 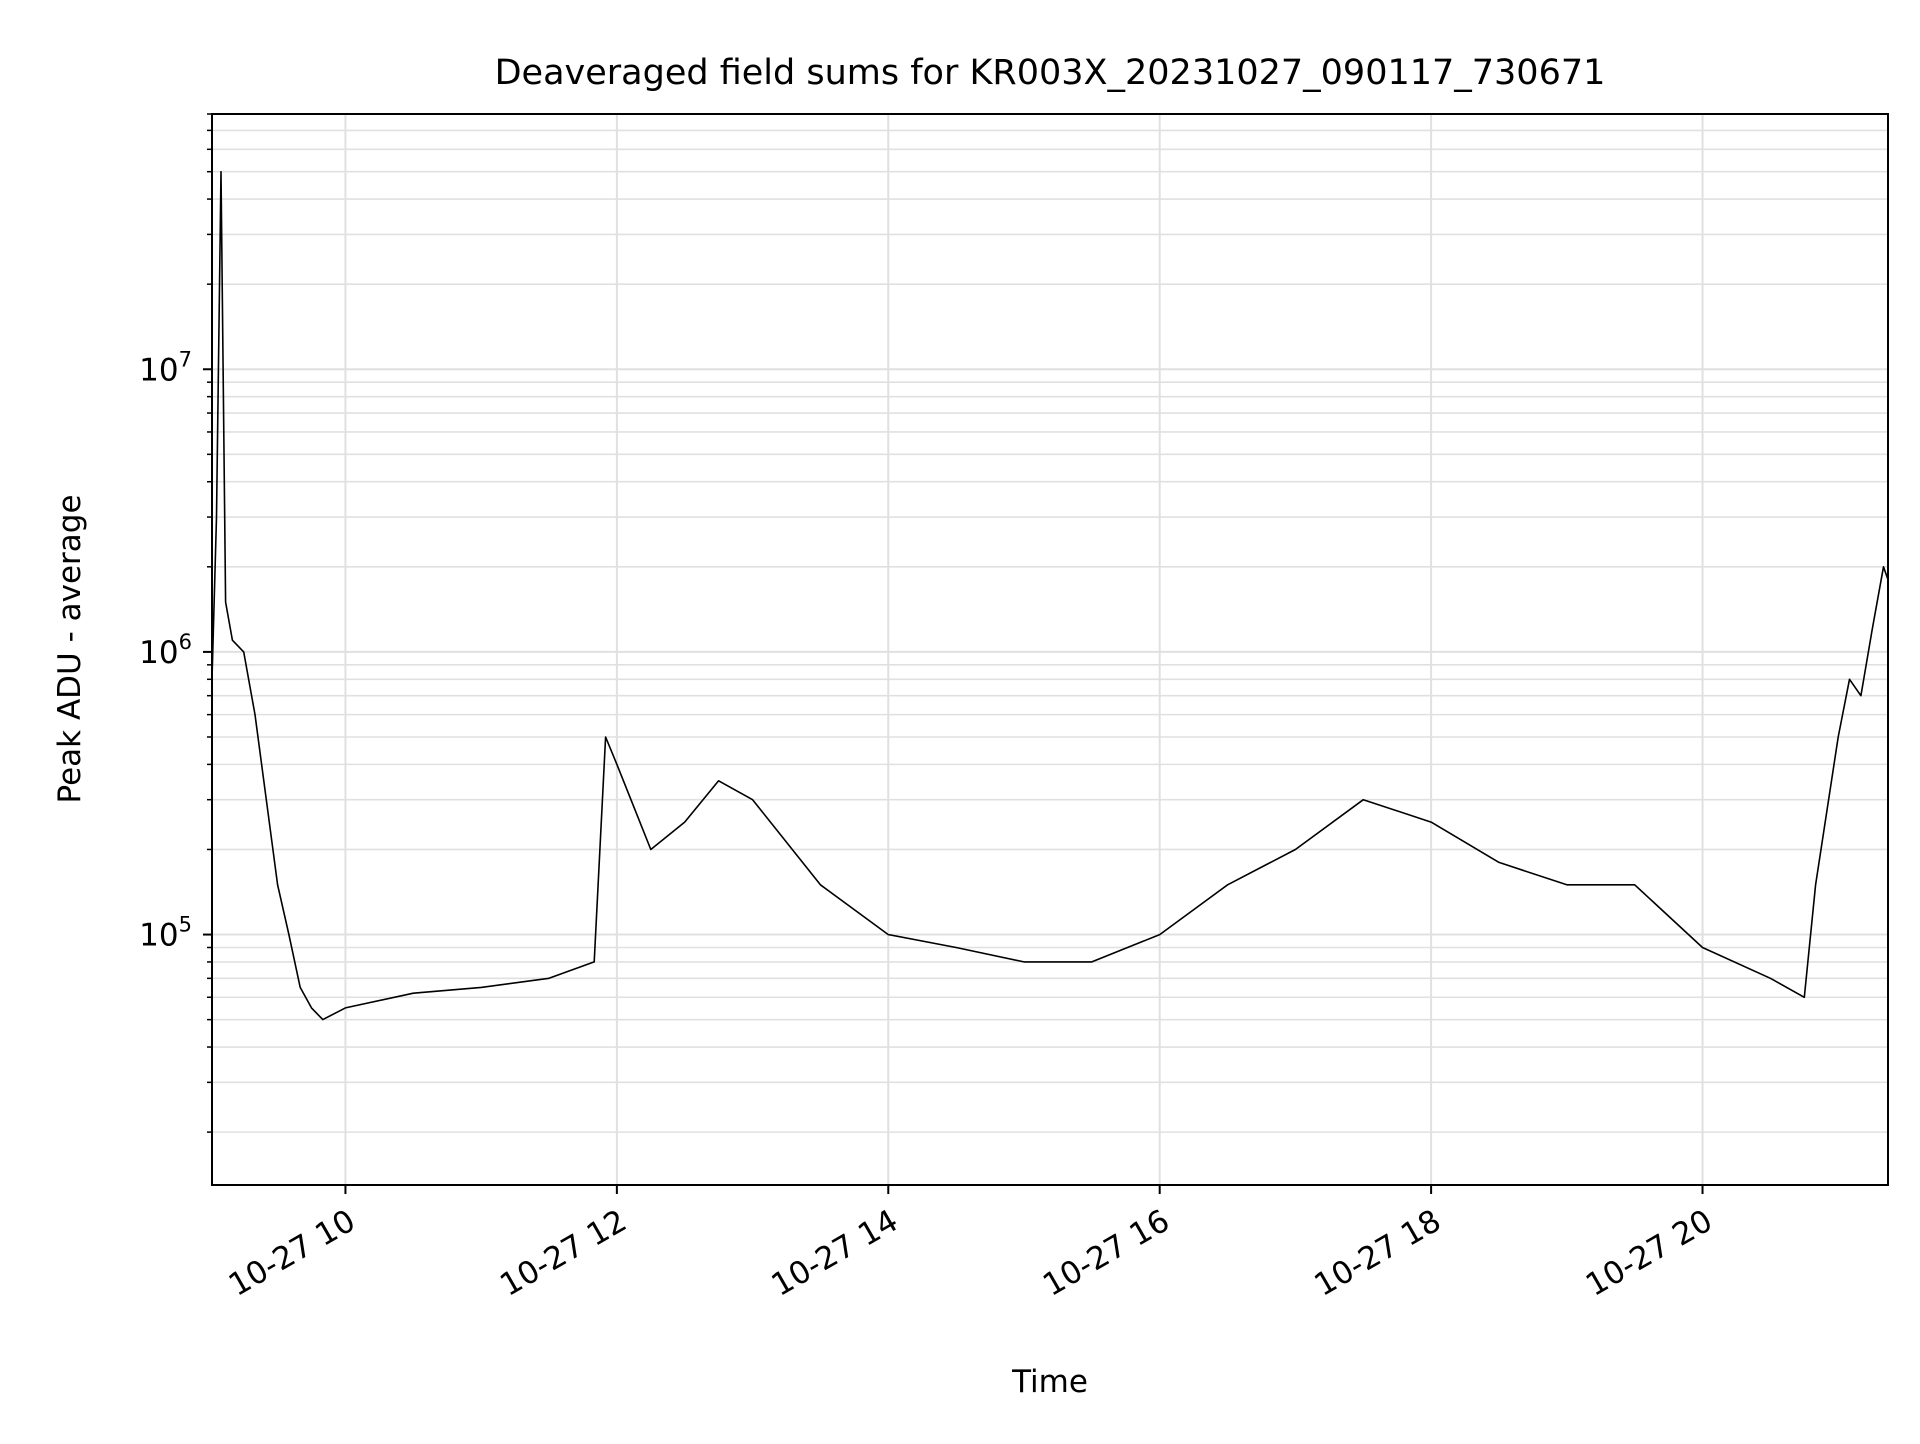 I want to click on y-tick-exponent: 6, so click(x=185, y=642).